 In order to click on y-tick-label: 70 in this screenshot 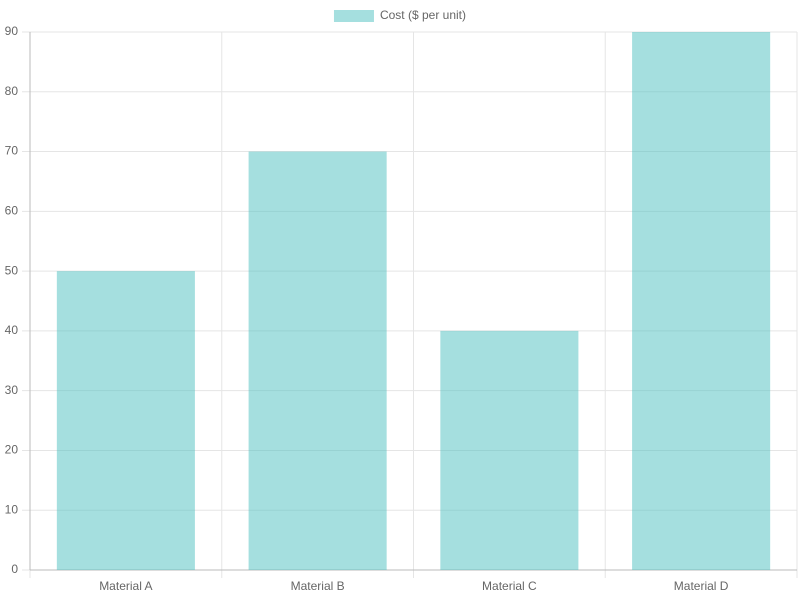, I will do `click(12, 151)`.